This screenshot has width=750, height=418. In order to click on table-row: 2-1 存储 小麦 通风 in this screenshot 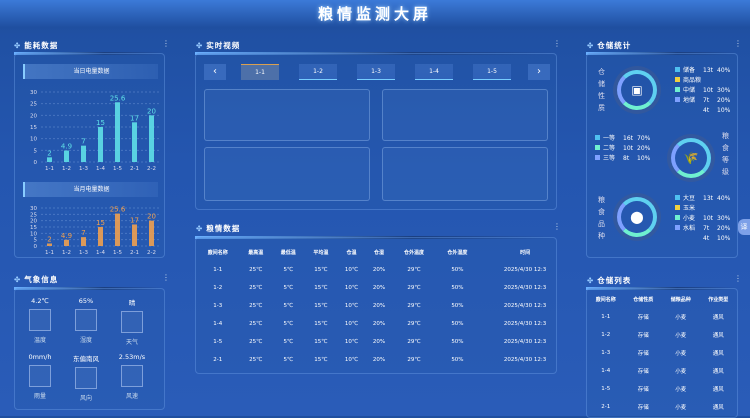, I will do `click(662, 407)`.